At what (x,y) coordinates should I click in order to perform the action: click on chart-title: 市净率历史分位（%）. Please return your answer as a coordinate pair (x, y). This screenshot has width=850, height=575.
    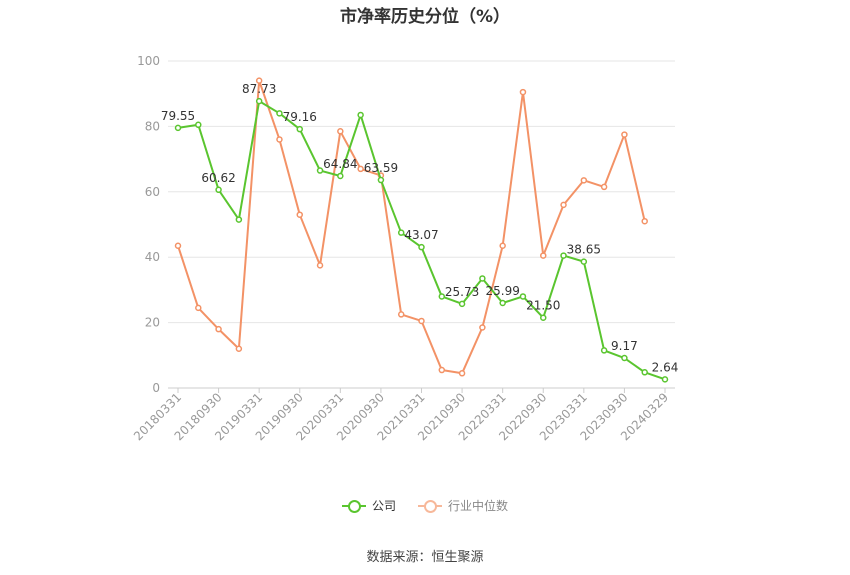
    Looking at the image, I should click on (425, 17).